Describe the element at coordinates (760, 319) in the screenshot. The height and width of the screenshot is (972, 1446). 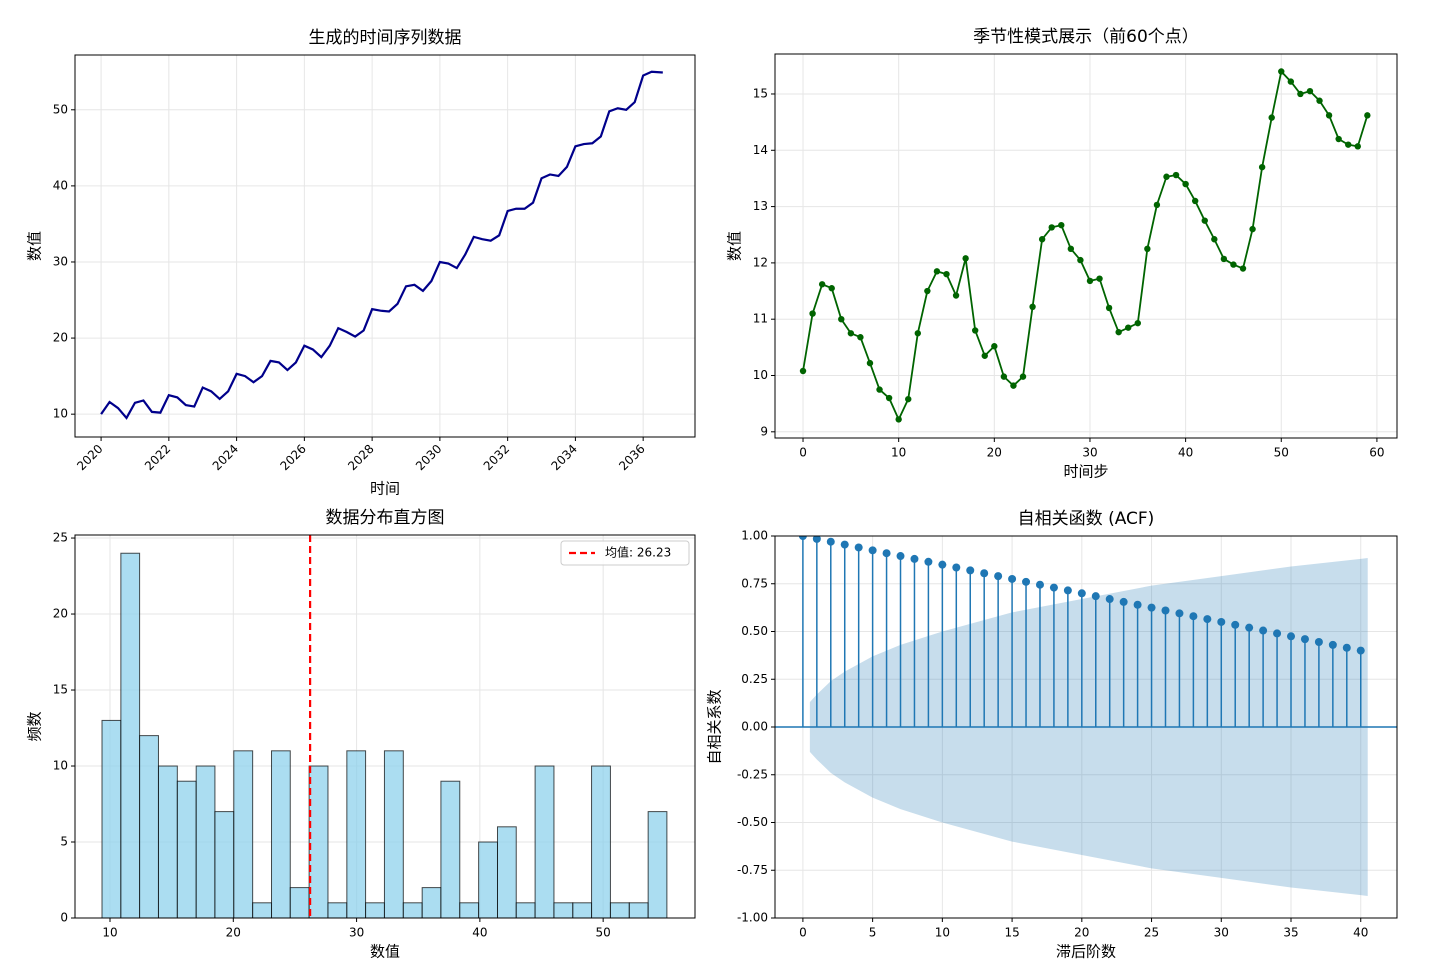
I see `y-tick-label: 11` at that location.